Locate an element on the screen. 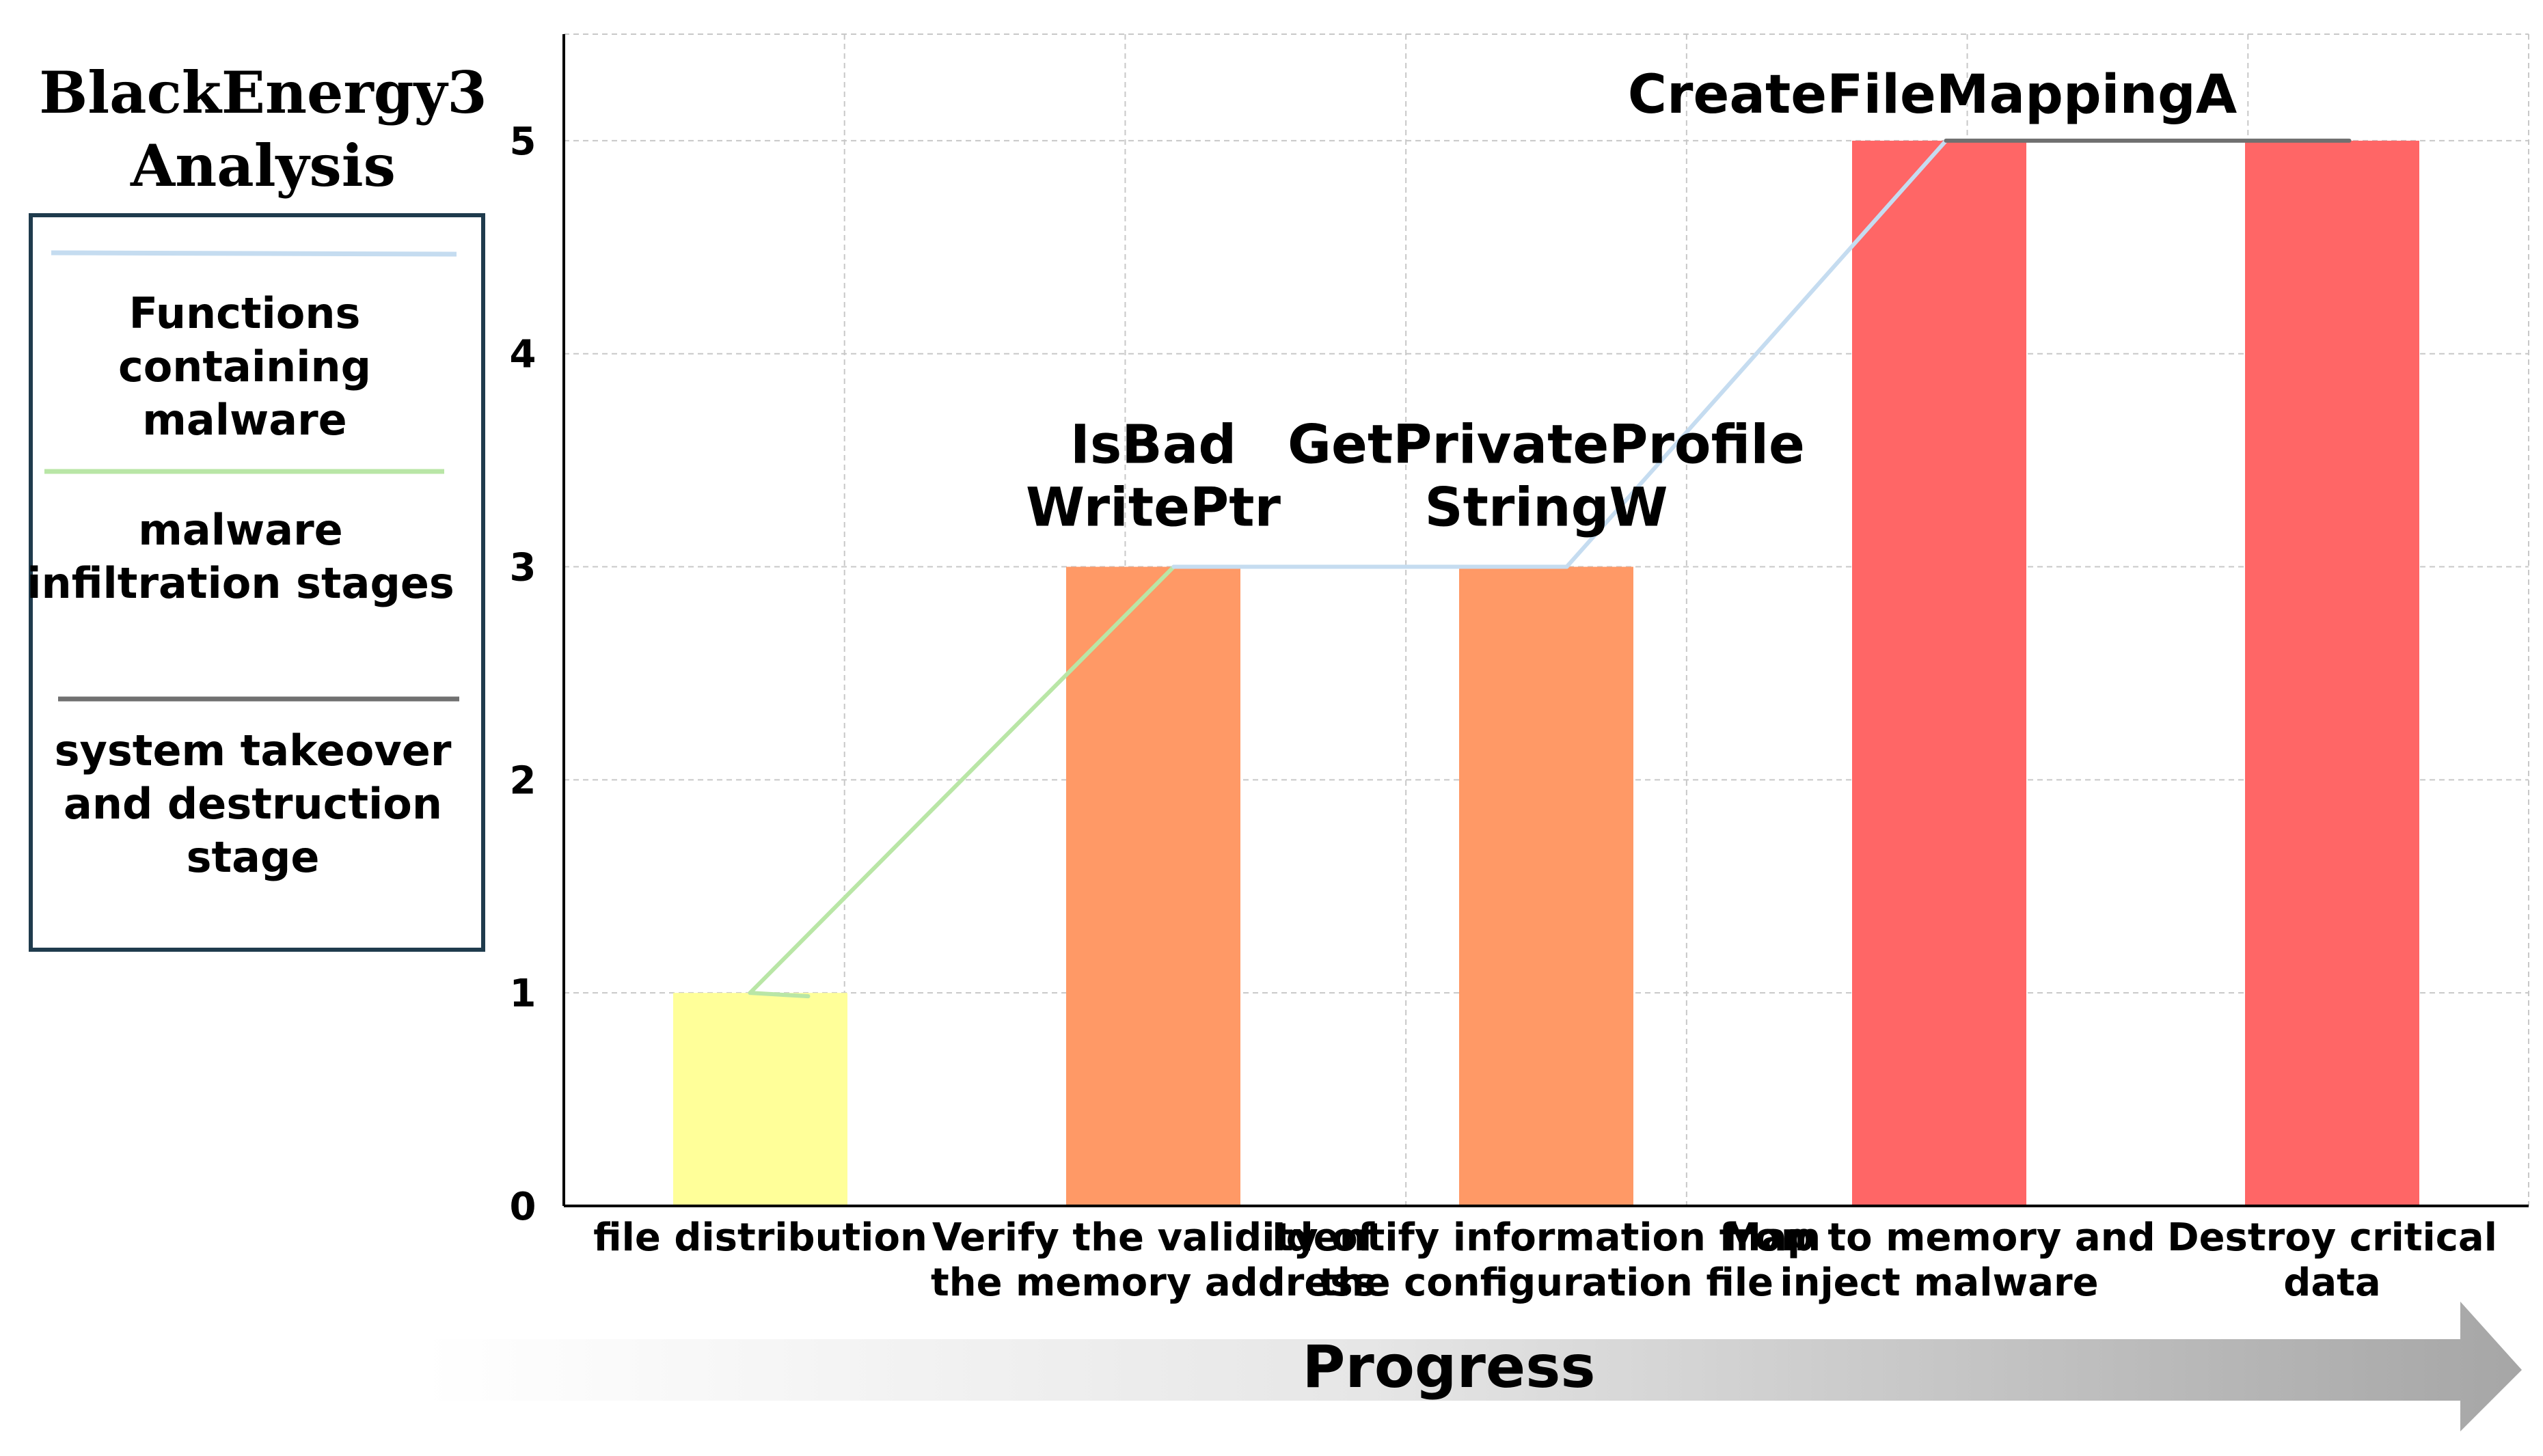 Image resolution: width=2543 pixels, height=1456 pixels. progress-arrow: Progress is located at coordinates (1473, 1366).